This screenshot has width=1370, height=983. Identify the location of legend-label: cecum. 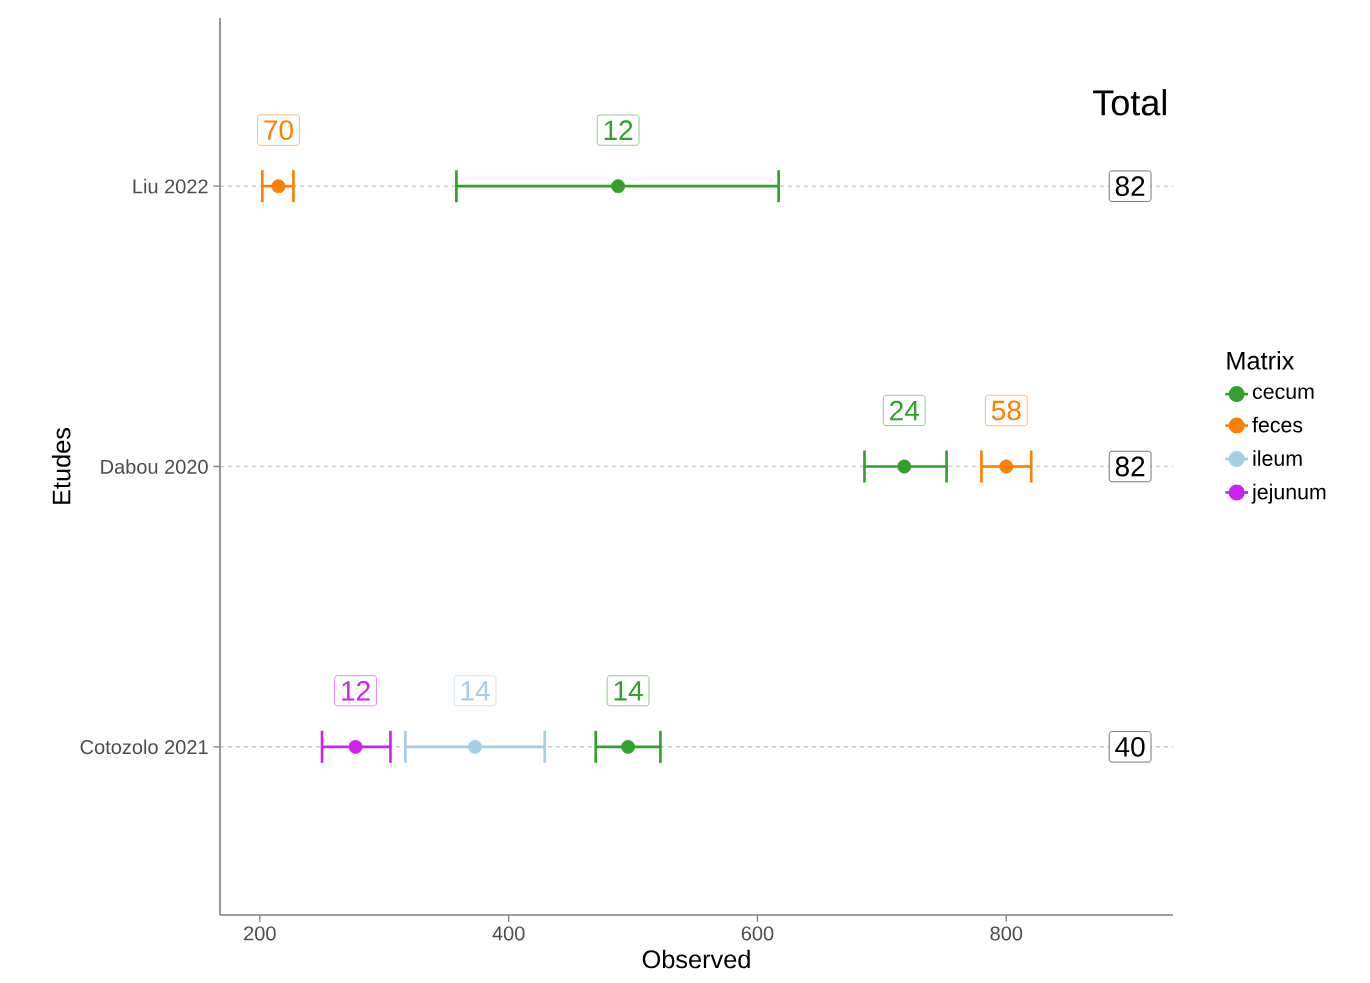
(1283, 393).